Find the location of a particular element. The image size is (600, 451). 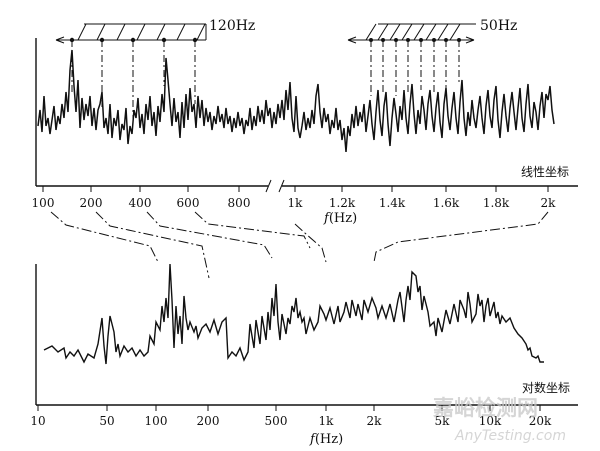

top-panel-caption: 线性坐标 is located at coordinates (545, 172).